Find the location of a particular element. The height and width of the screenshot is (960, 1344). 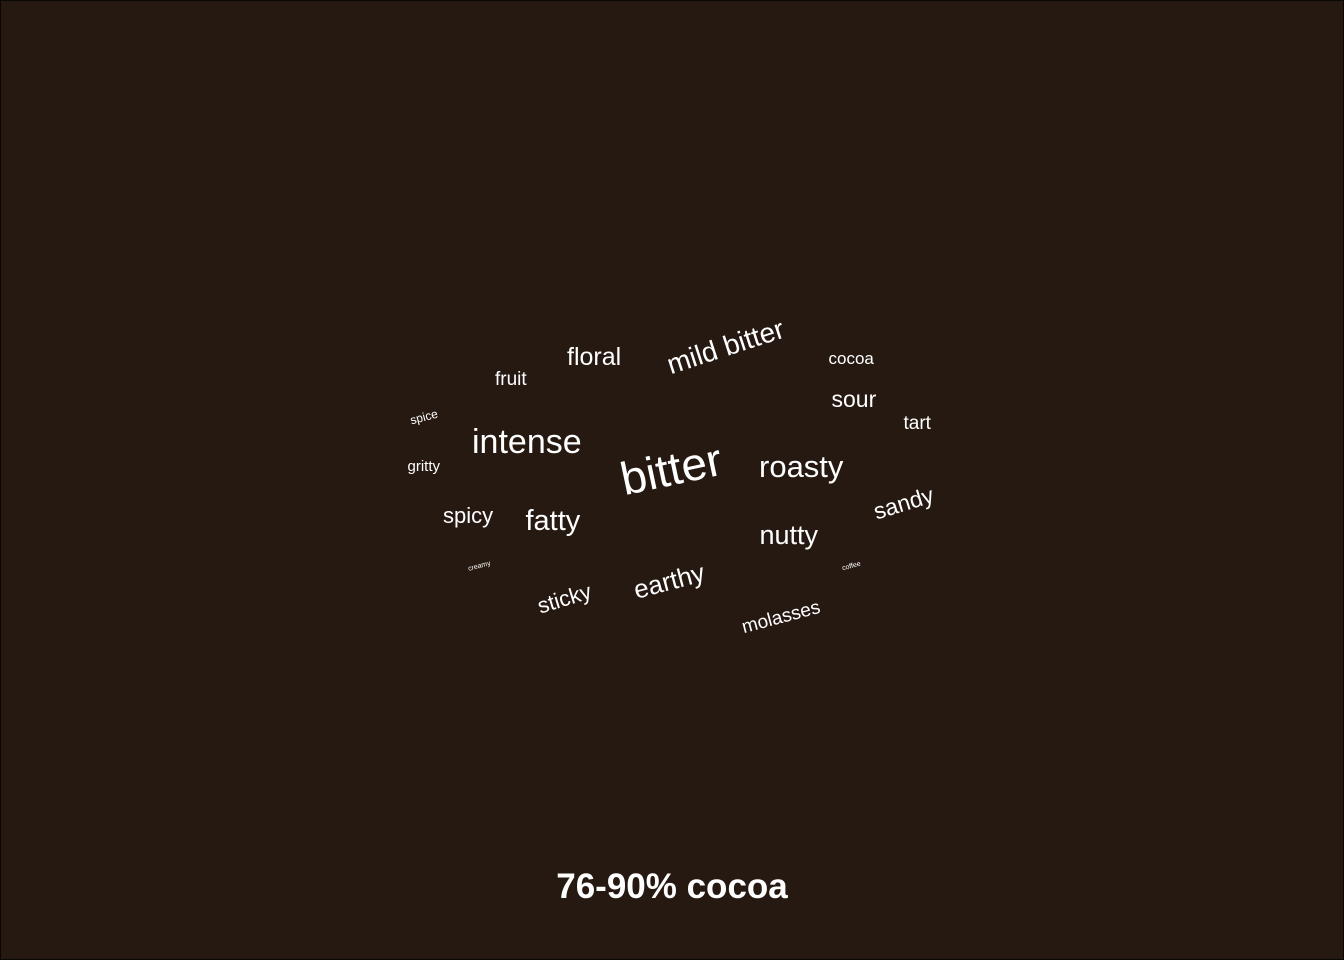

word-earthy: earthy is located at coordinates (669, 581).